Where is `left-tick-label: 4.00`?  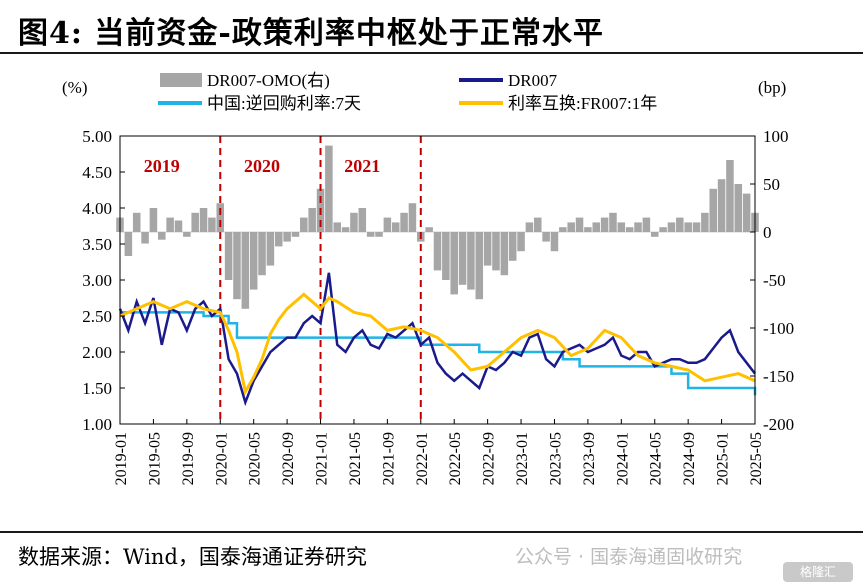
left-tick-label: 4.00 is located at coordinates (97, 208).